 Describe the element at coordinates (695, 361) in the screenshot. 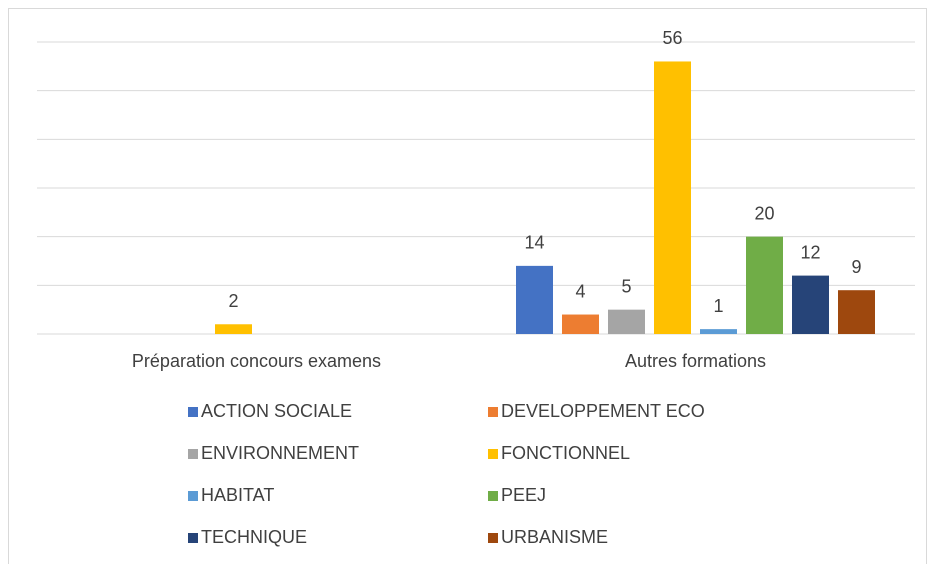

I see `x-tick-label: Autres formations` at that location.